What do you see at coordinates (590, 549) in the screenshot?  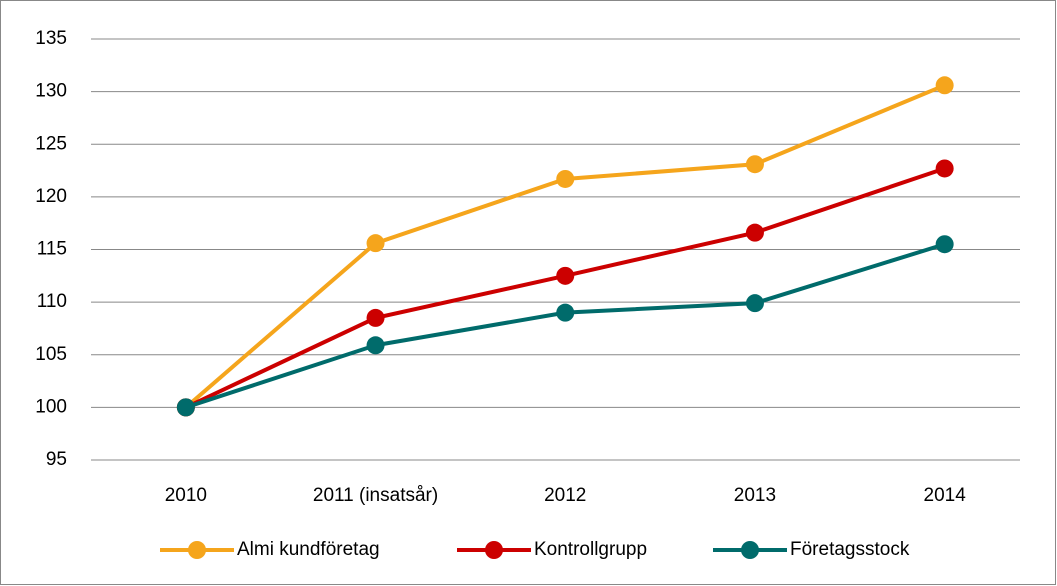 I see `legend-label: Kontrollgrupp` at bounding box center [590, 549].